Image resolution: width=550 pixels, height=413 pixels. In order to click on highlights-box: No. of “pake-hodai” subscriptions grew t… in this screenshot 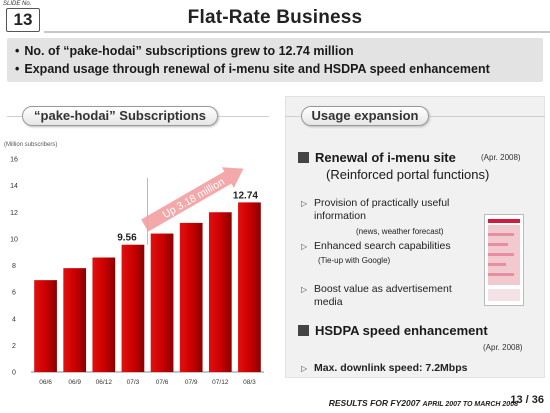, I will do `click(275, 60)`.